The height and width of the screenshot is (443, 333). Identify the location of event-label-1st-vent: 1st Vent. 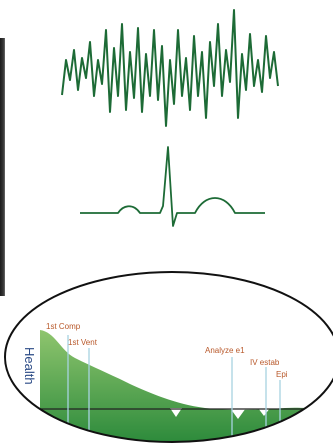
(83, 342).